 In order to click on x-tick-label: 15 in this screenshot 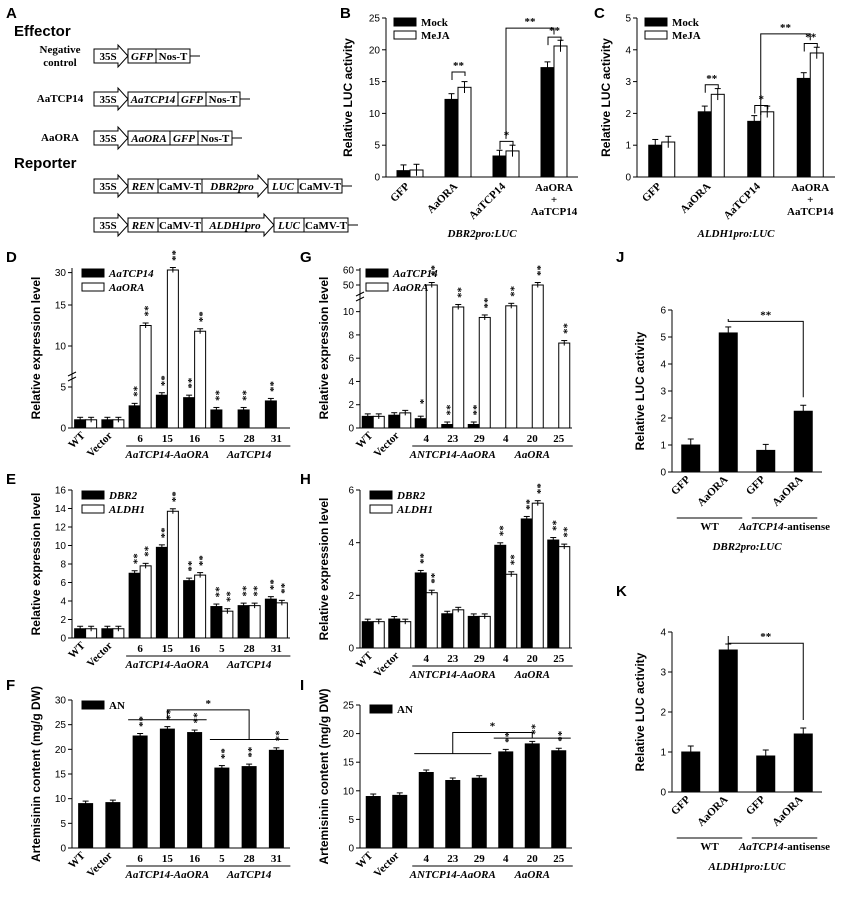, I will do `click(168, 859)`.